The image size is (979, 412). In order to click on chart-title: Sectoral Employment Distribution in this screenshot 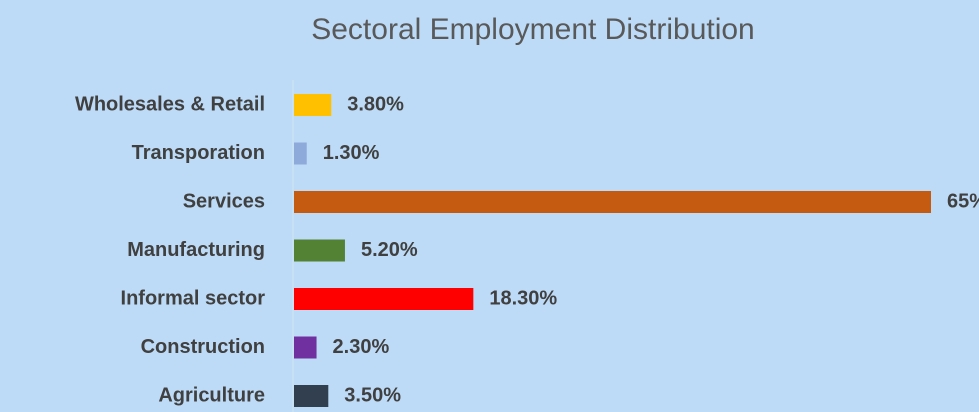, I will do `click(533, 29)`.